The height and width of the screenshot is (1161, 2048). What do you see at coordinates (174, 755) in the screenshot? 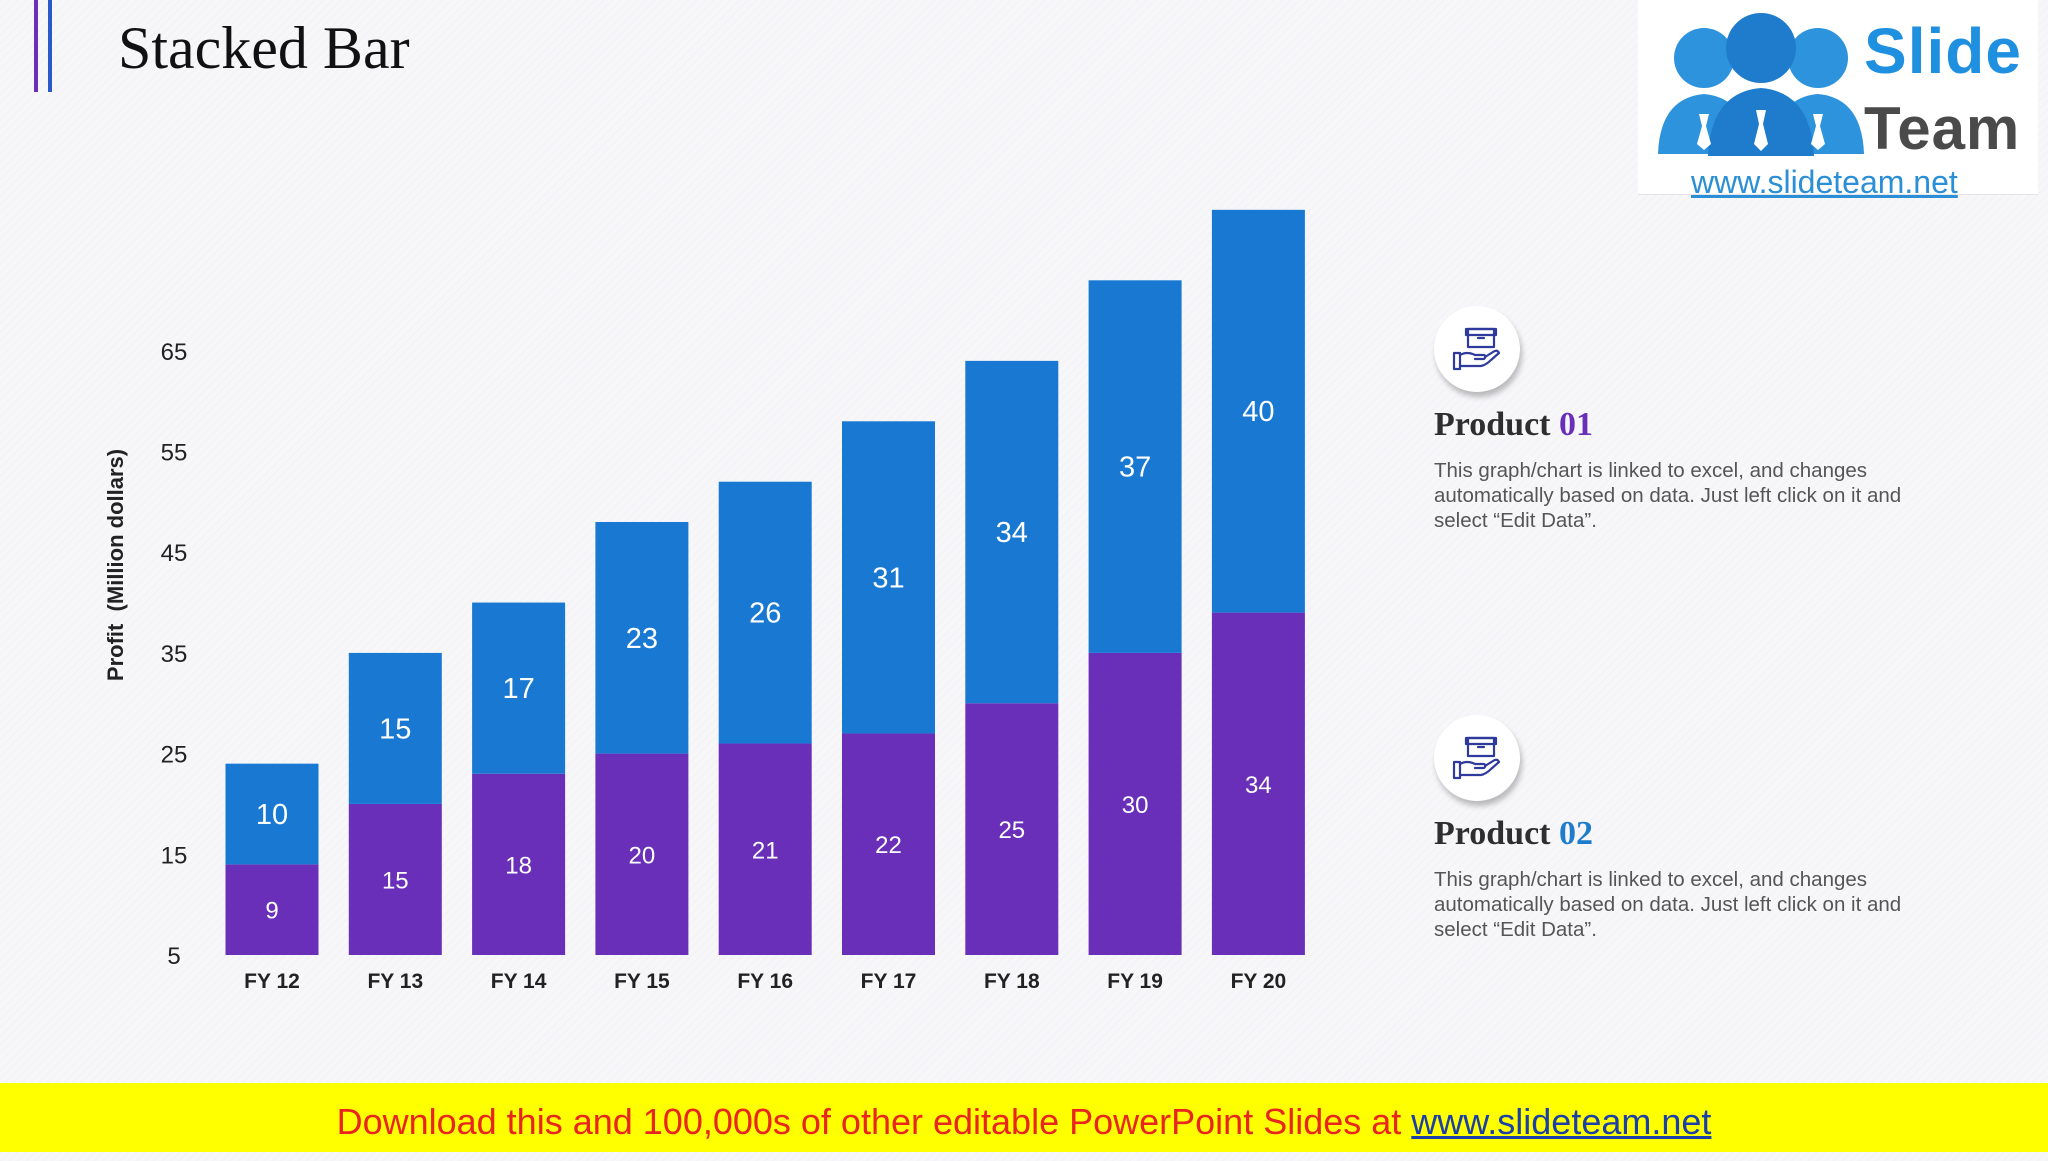
I see `y-tick-label: 25` at bounding box center [174, 755].